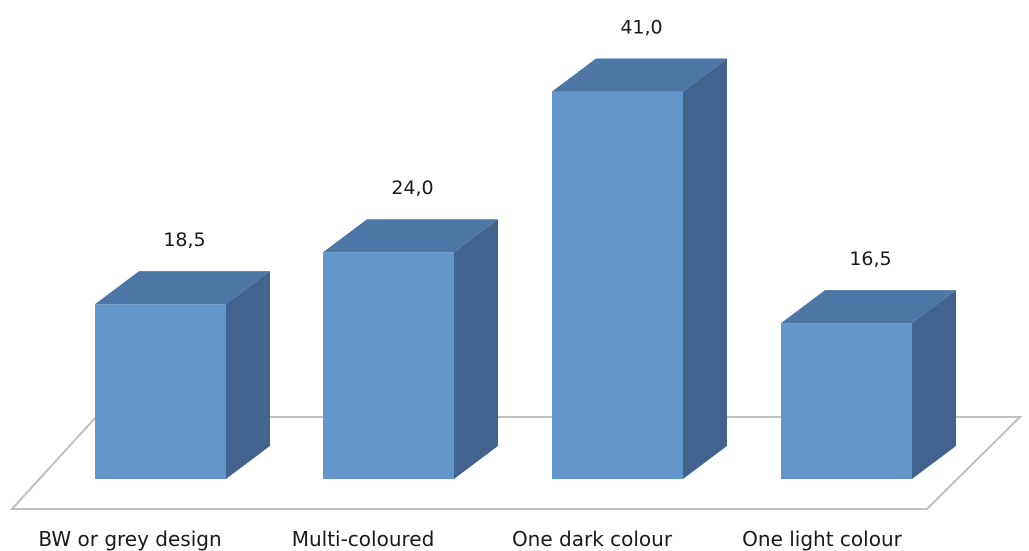 Image resolution: width=1029 pixels, height=551 pixels. What do you see at coordinates (641, 28) in the screenshot?
I see `value-label: 41,0` at bounding box center [641, 28].